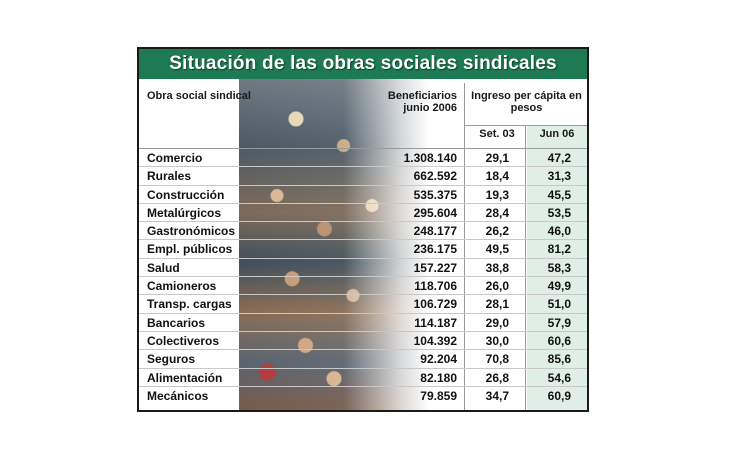 The width and height of the screenshot is (730, 460). Describe the element at coordinates (363, 323) in the screenshot. I see `table-row: Bancarios 114.187 29,0 57,9` at that location.